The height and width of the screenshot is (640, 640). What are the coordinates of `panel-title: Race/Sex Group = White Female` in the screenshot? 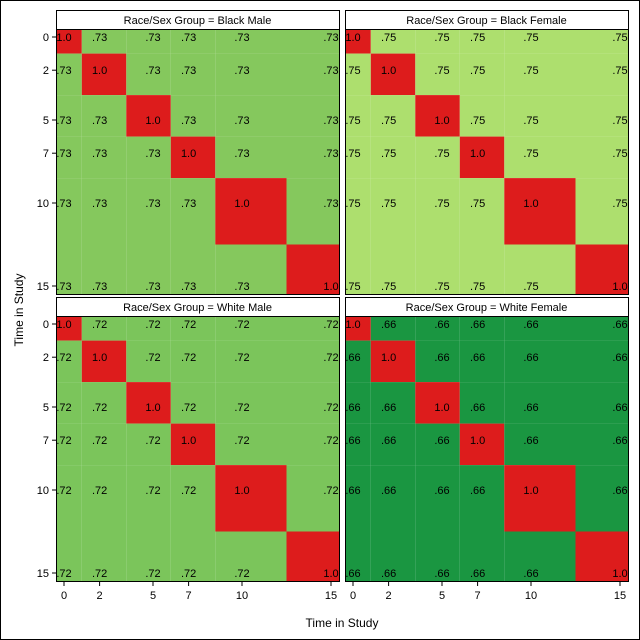 It's located at (487, 308).